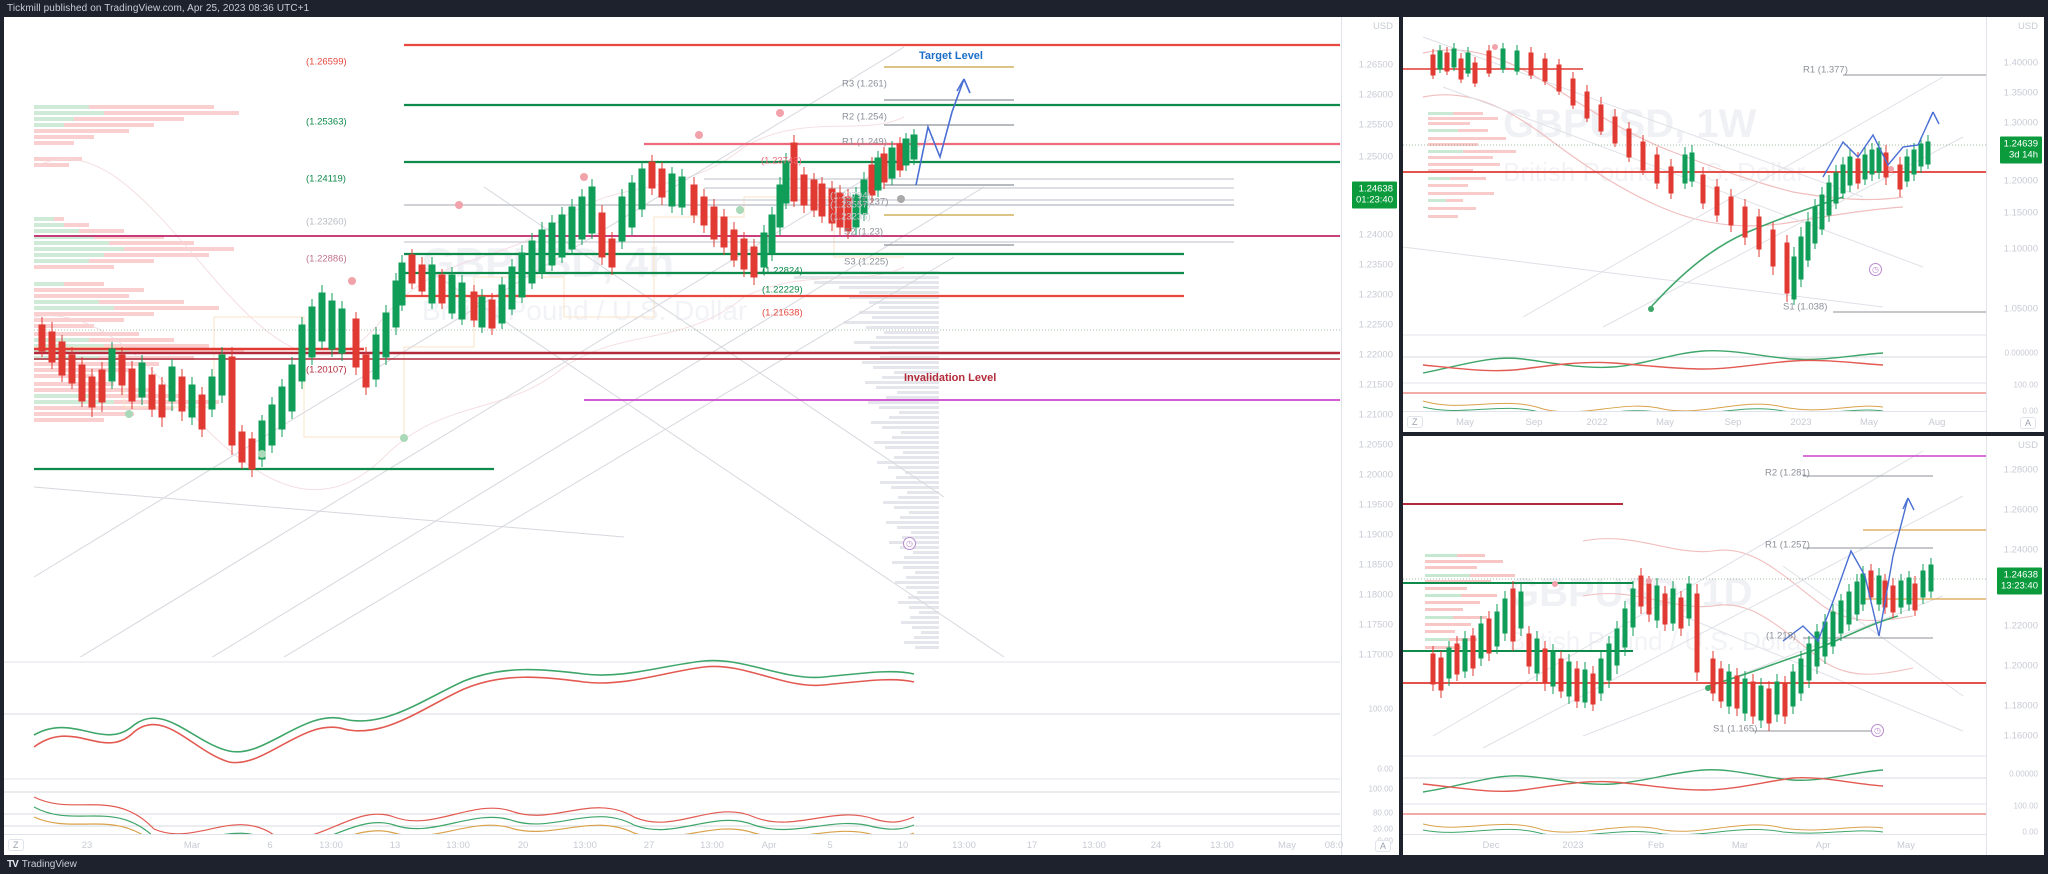  What do you see at coordinates (139, 263) in the screenshot?
I see `volume-profile-left` at bounding box center [139, 263].